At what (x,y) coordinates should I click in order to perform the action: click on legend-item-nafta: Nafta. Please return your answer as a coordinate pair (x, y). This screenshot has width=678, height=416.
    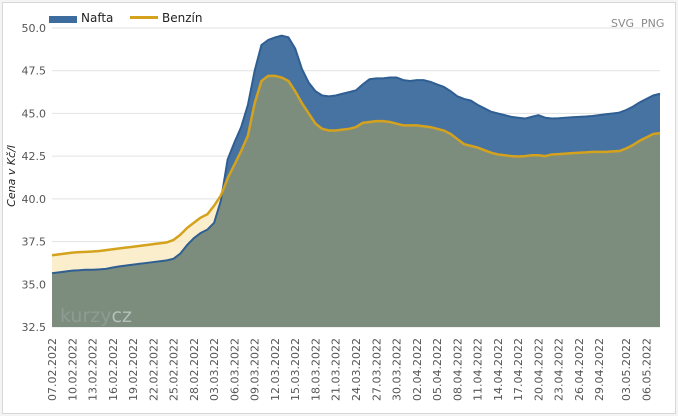
    Looking at the image, I should click on (81, 18).